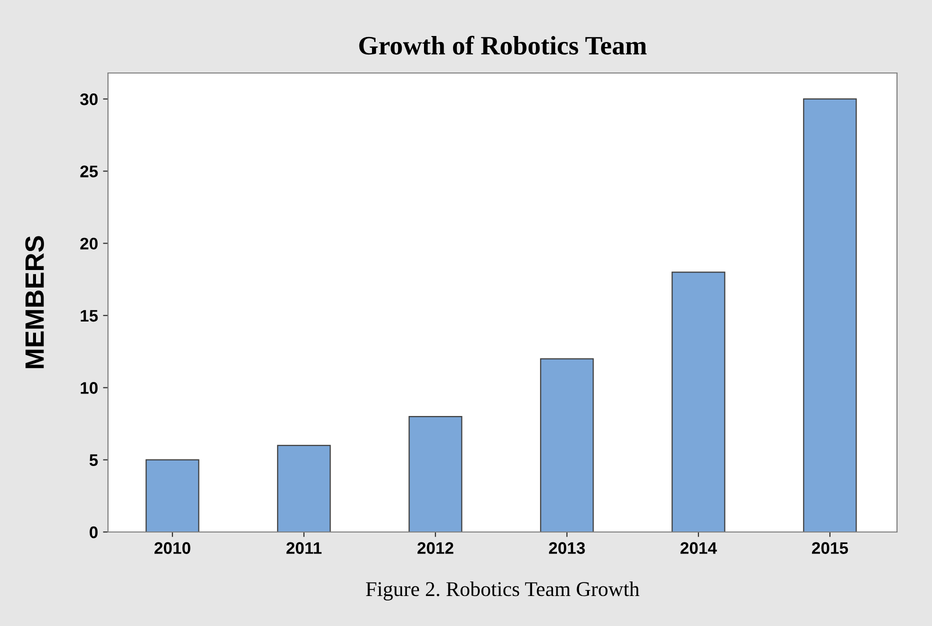 The height and width of the screenshot is (626, 932). What do you see at coordinates (503, 45) in the screenshot?
I see `chart-title: Growth of Robotics Team` at bounding box center [503, 45].